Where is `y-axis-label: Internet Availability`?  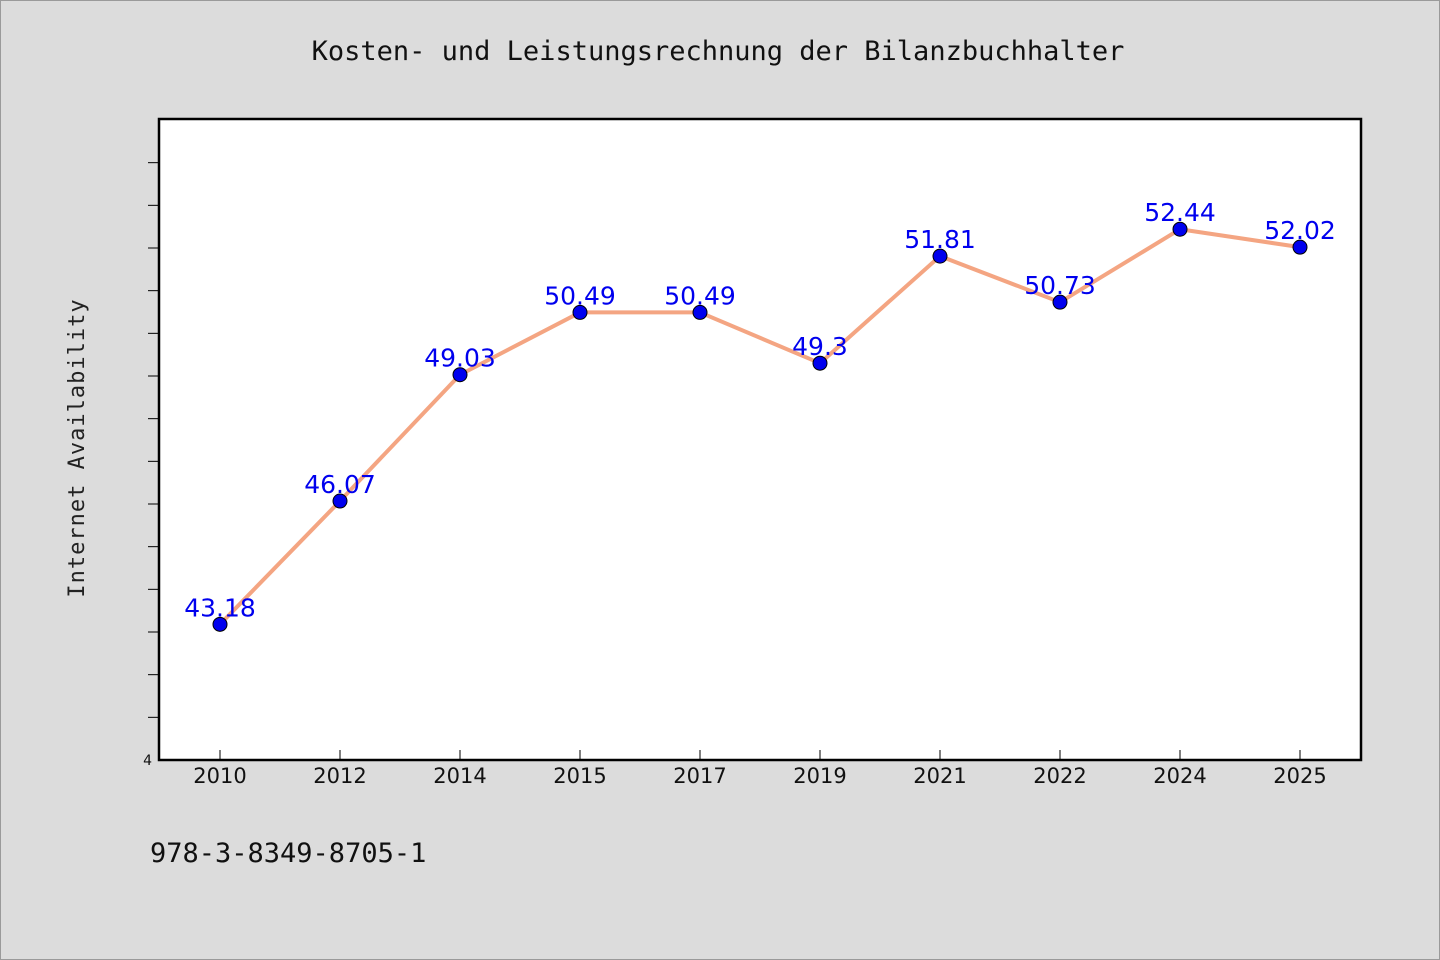
y-axis-label: Internet Availability is located at coordinates (77, 447).